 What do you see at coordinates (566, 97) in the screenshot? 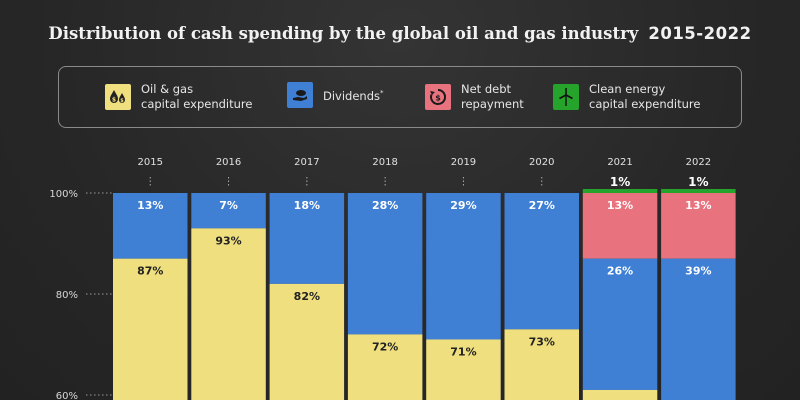
I see `wind-turbine-icon` at bounding box center [566, 97].